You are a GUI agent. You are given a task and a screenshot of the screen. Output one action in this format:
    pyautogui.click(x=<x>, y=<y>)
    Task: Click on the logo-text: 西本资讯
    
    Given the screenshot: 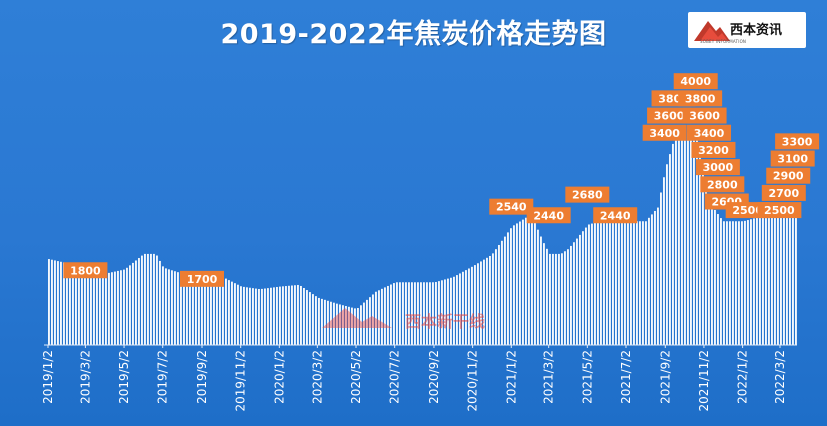 What is the action you would take?
    pyautogui.click(x=756, y=30)
    